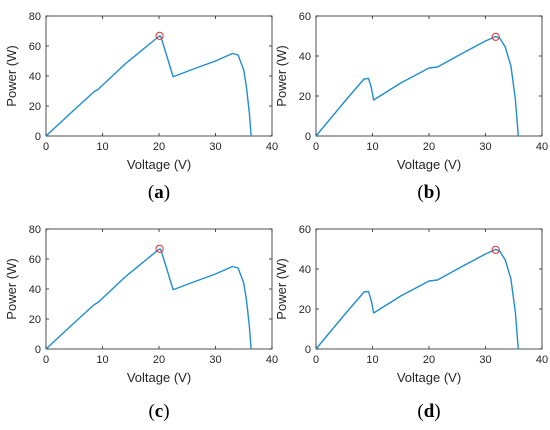 The width and height of the screenshot is (550, 430). Describe the element at coordinates (159, 192) in the screenshot. I see `panel-label: (a)` at that location.